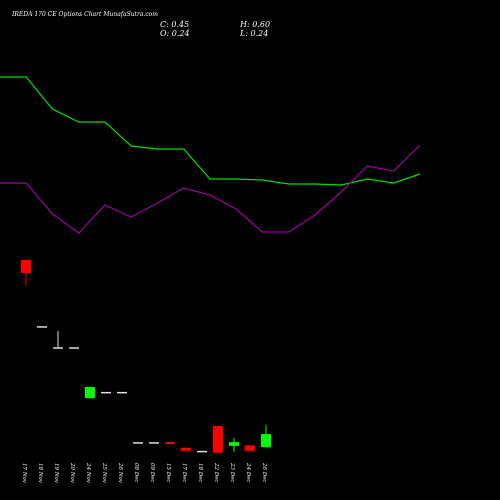 The width and height of the screenshot is (500, 500). I want to click on x-tick-label: 08 Dec, so click(136, 473).